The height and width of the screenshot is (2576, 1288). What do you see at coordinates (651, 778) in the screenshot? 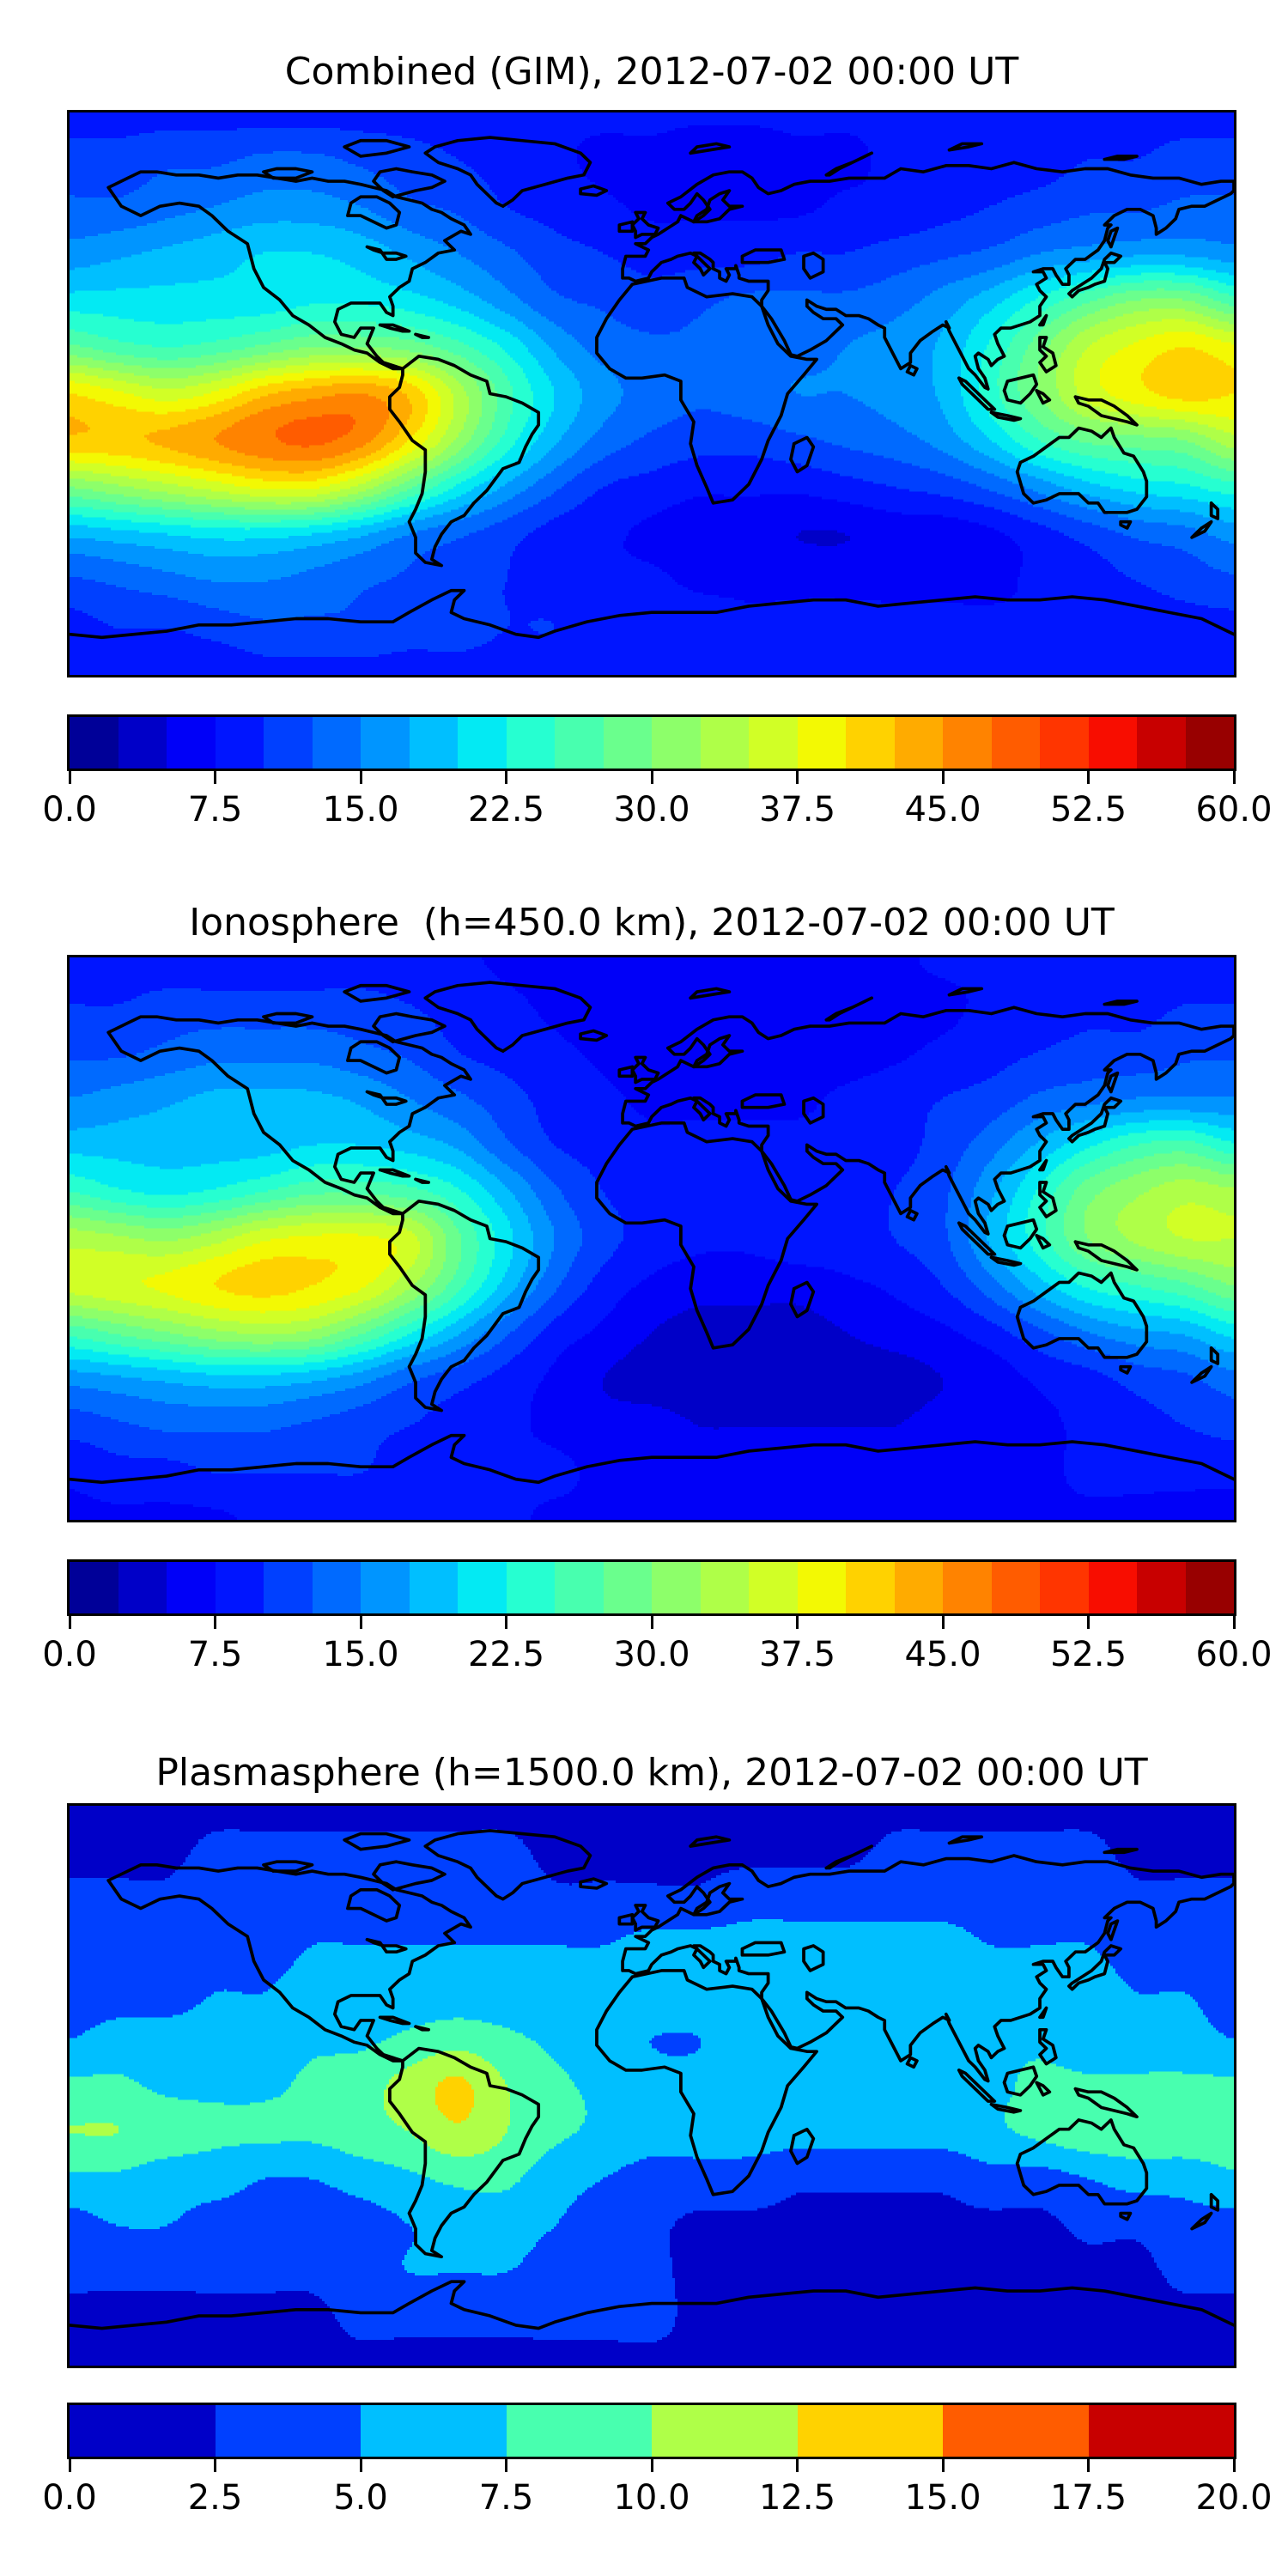
I see `colorbar-ticks-combined` at bounding box center [651, 778].